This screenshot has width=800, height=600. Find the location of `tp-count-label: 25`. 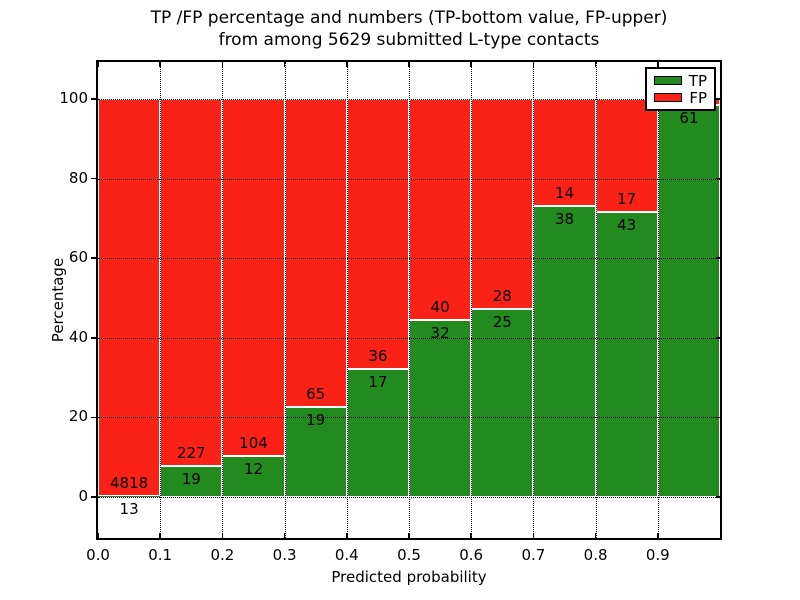

tp-count-label: 25 is located at coordinates (502, 322).